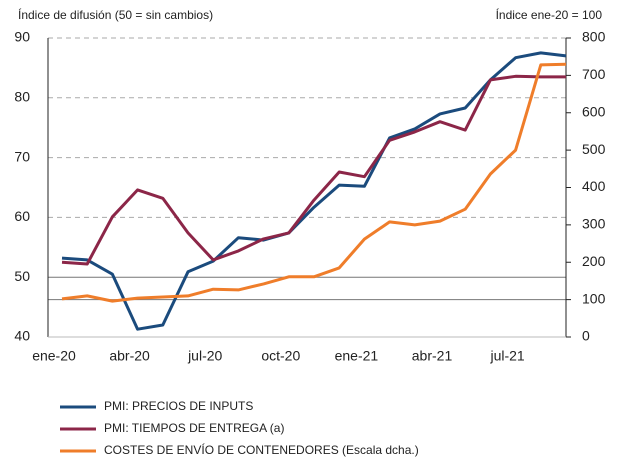 The height and width of the screenshot is (462, 628). I want to click on y2-tick-label: 0, so click(586, 336).